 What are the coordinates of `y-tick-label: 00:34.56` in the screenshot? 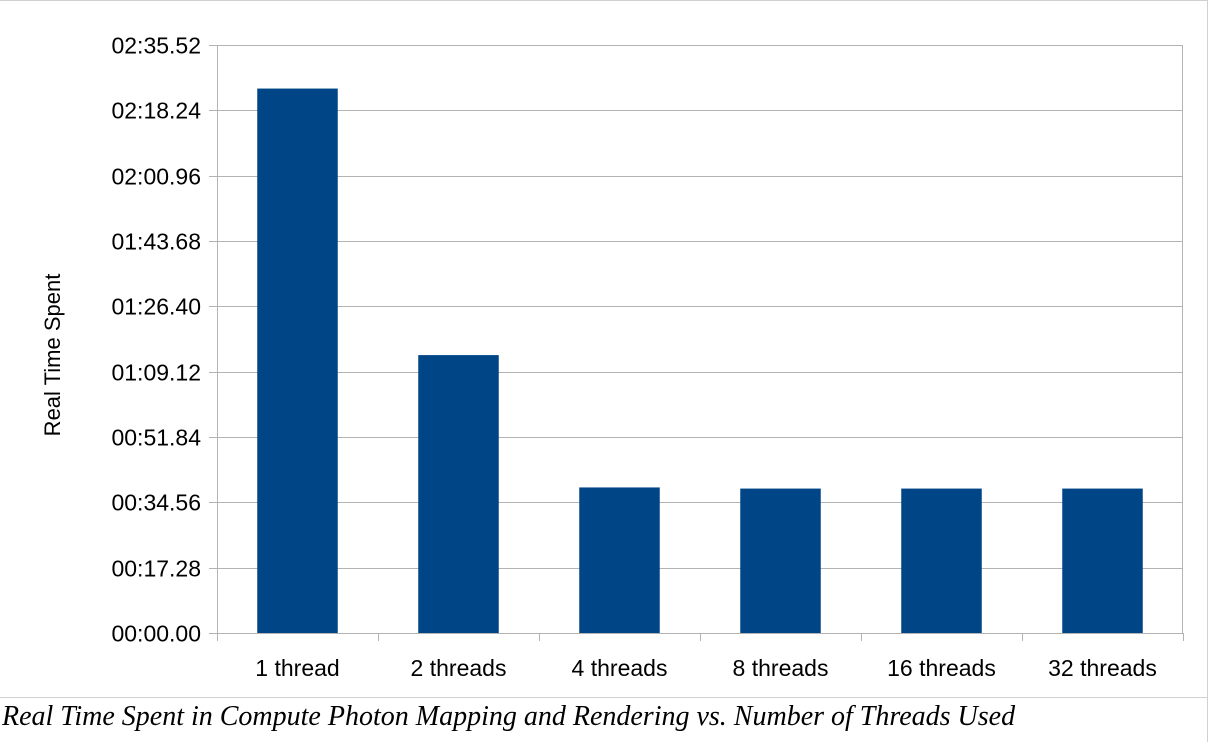 It's located at (156, 503).